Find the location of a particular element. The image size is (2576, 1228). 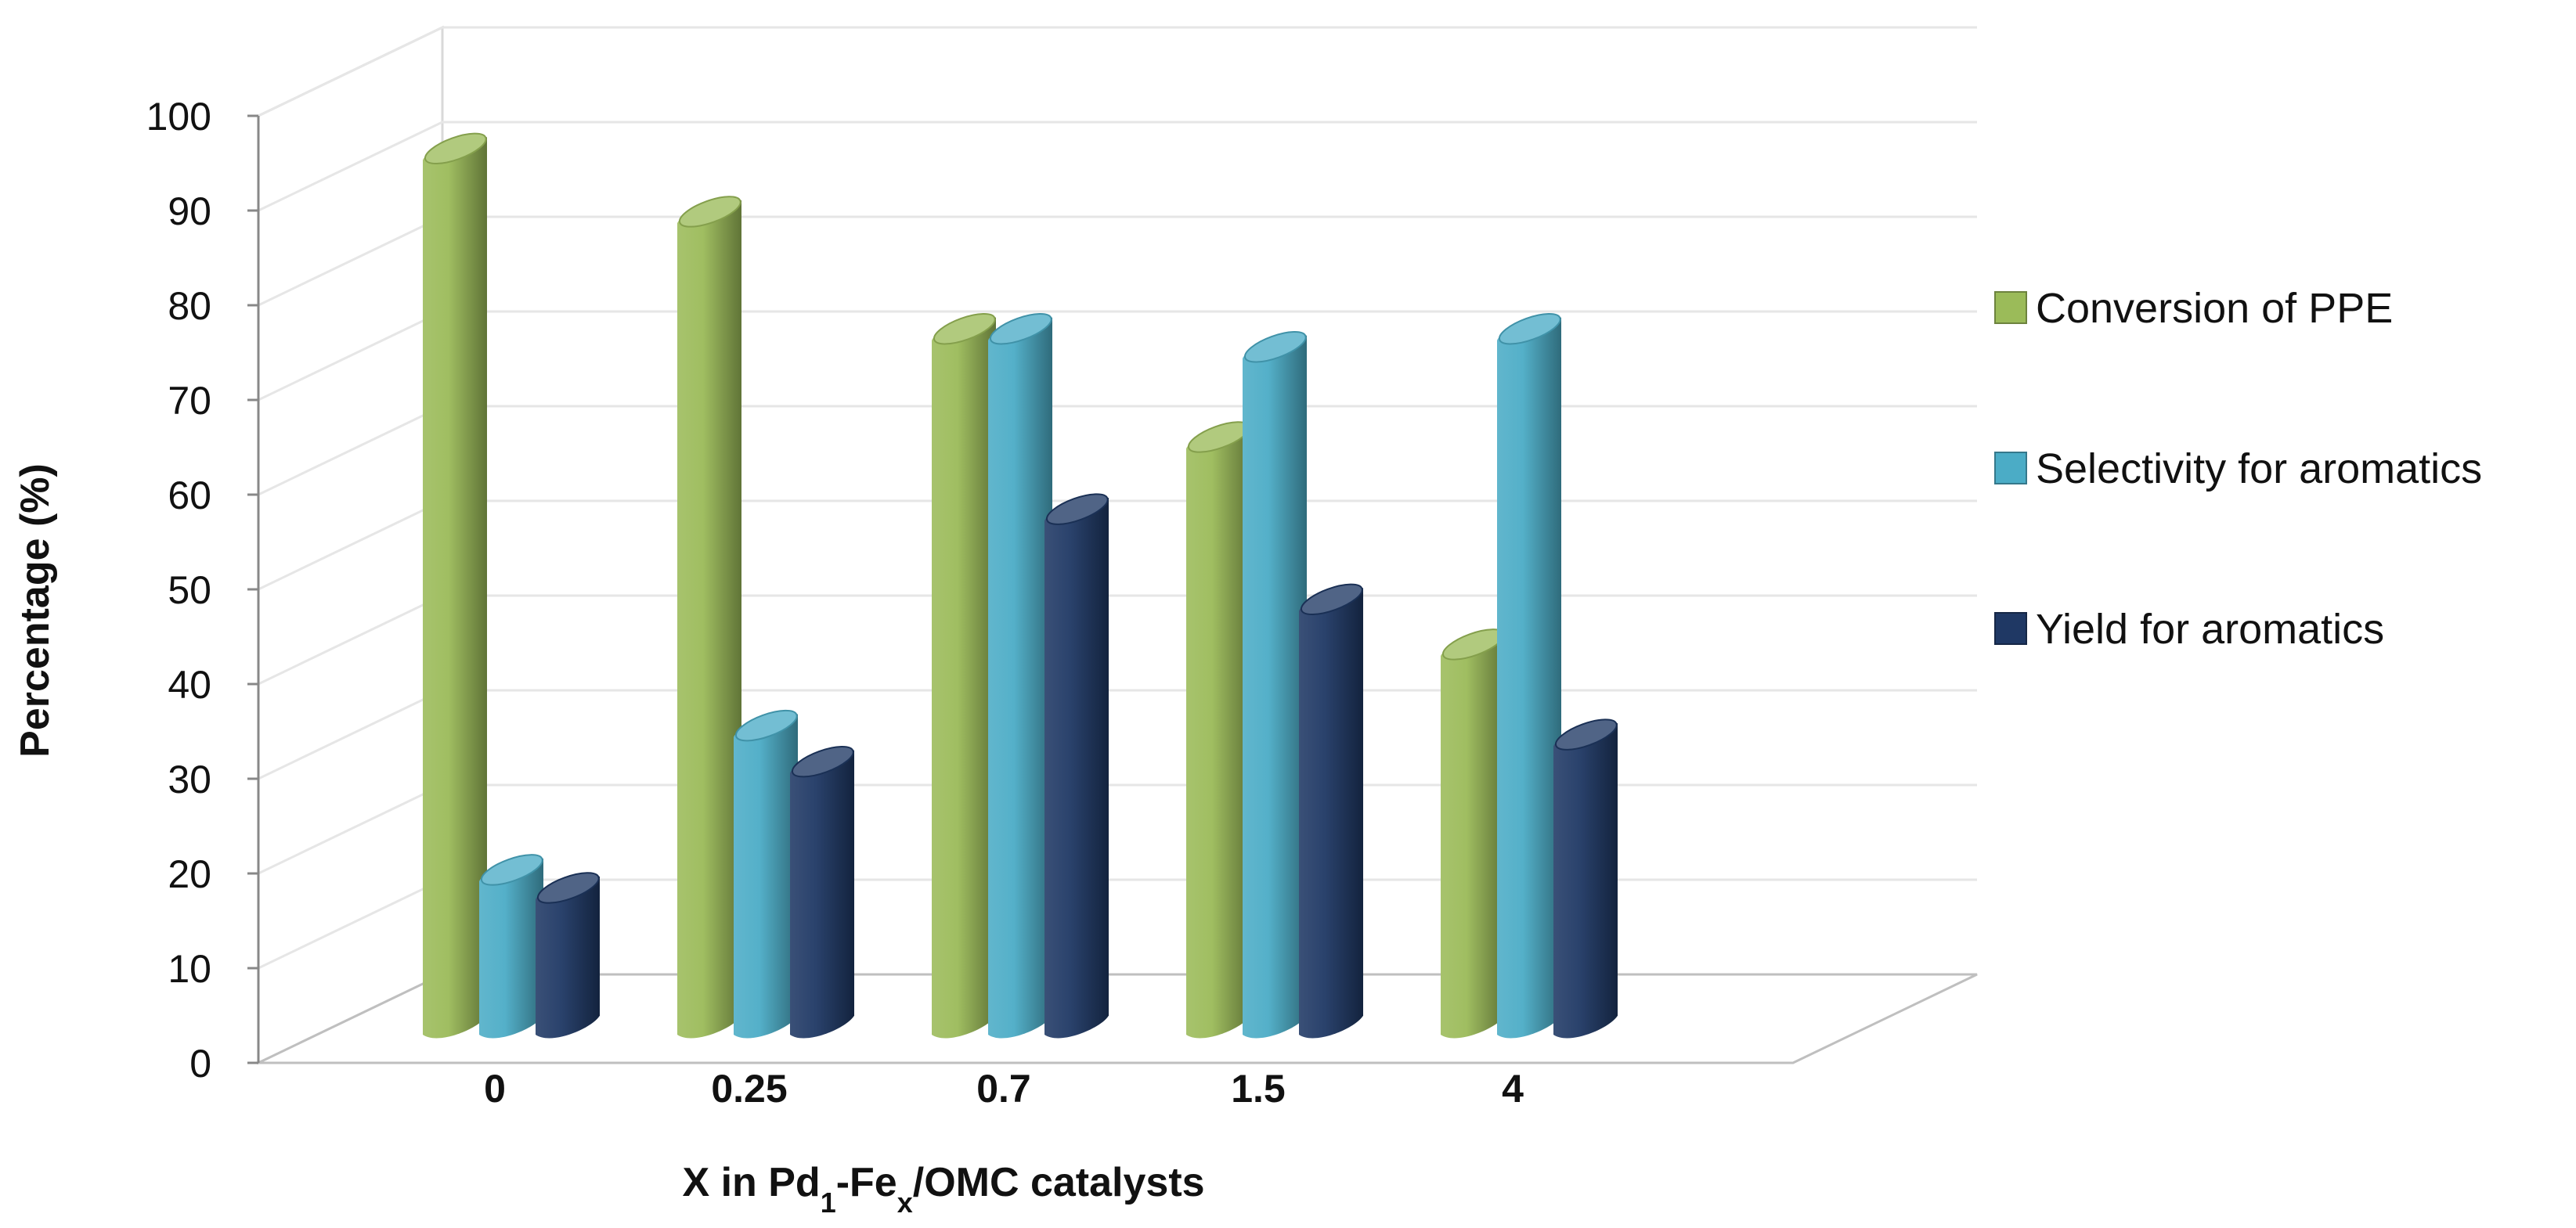

y-tick-label: 0 is located at coordinates (200, 1064).